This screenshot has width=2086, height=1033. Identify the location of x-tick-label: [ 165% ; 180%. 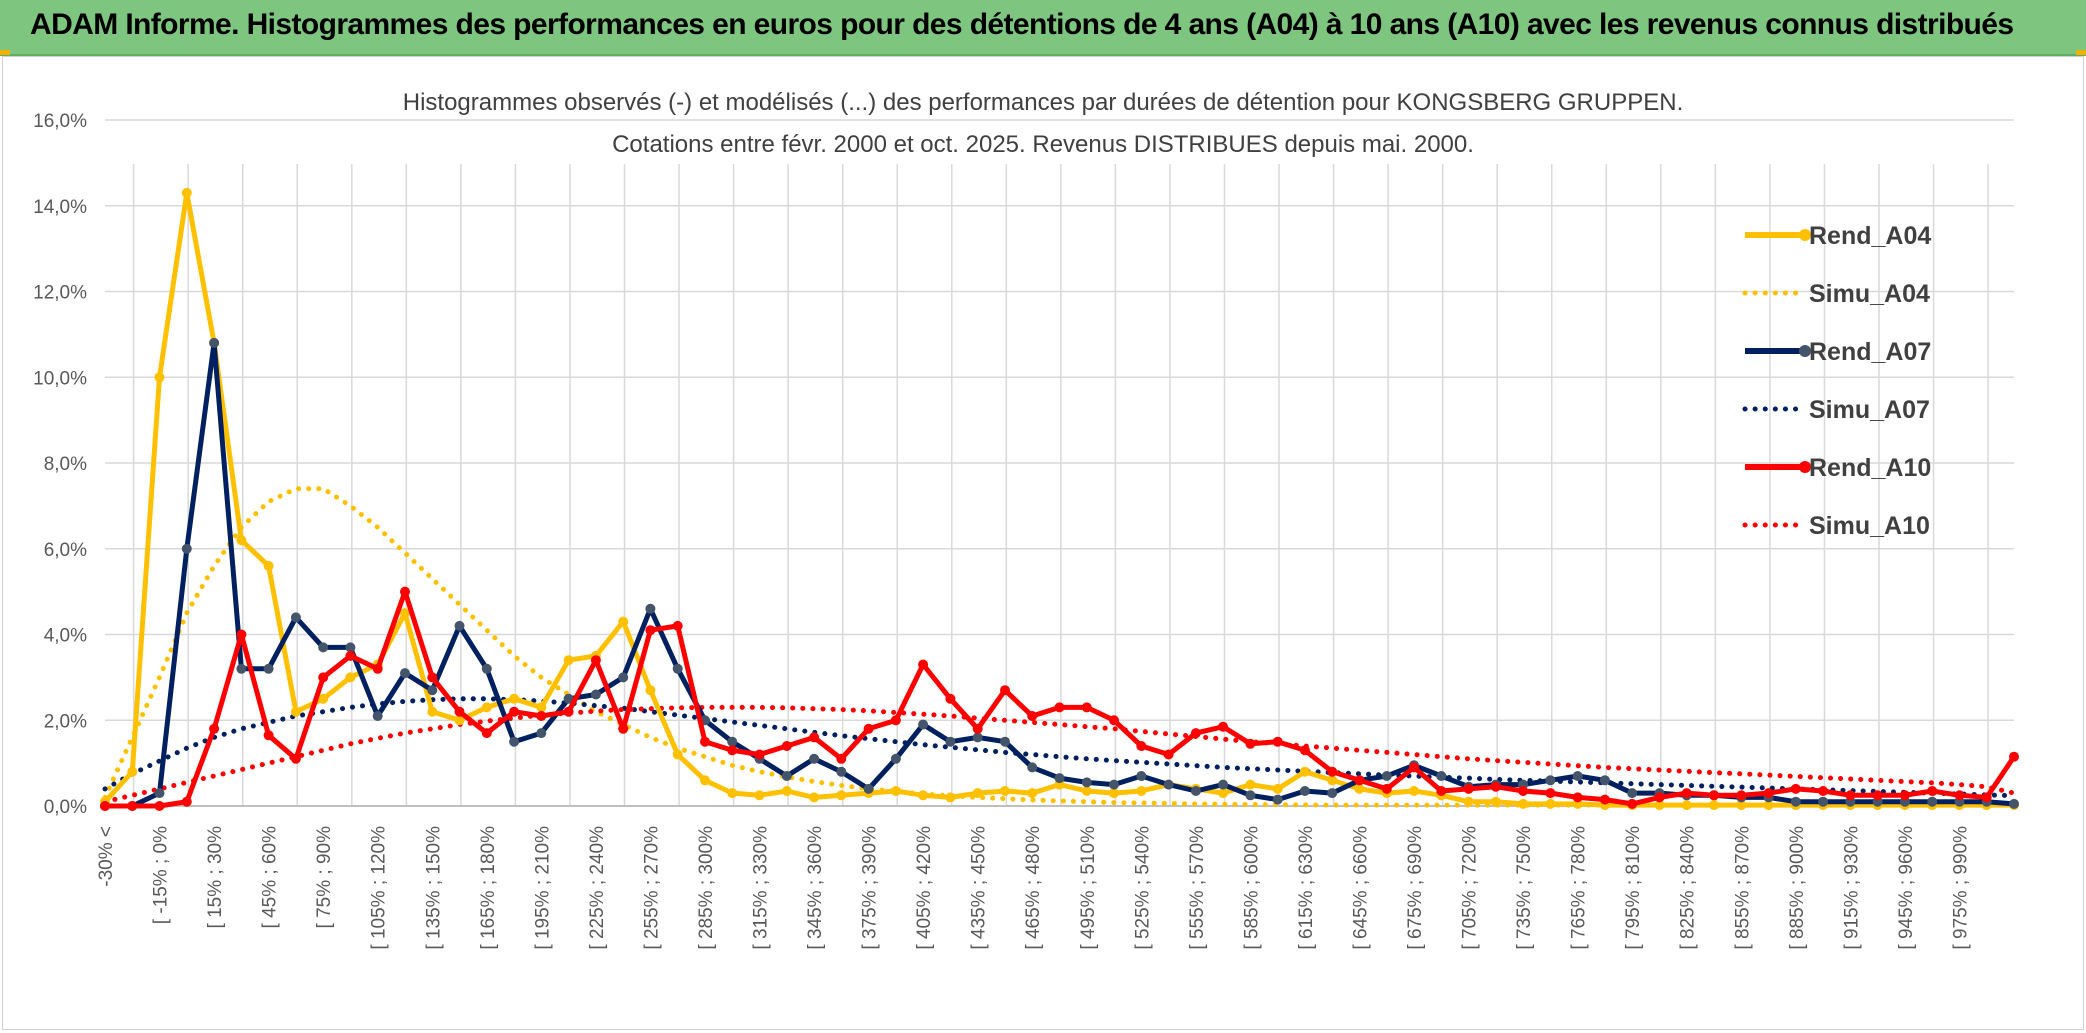
(488, 888).